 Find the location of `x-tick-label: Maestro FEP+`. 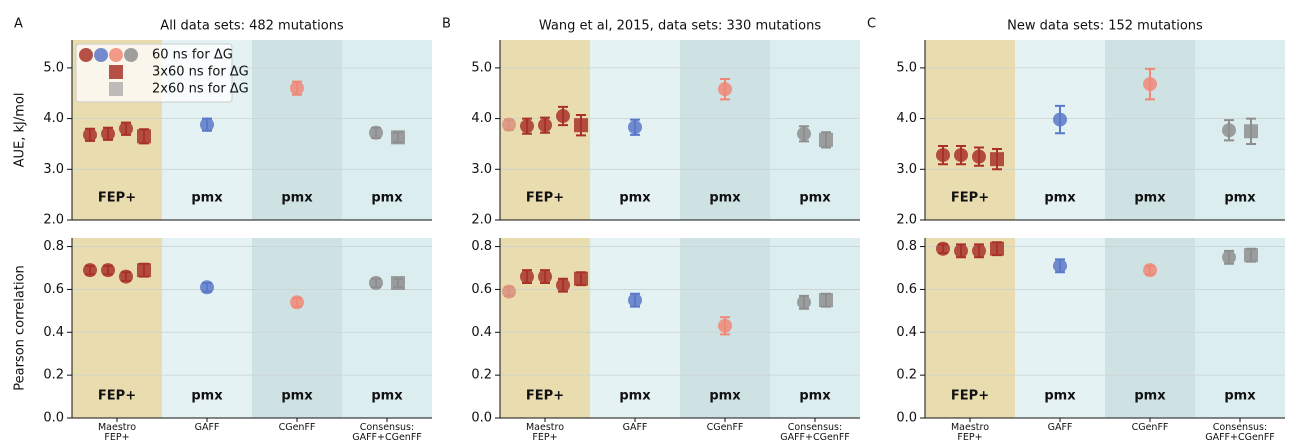

x-tick-label: Maestro FEP+ is located at coordinates (970, 432).